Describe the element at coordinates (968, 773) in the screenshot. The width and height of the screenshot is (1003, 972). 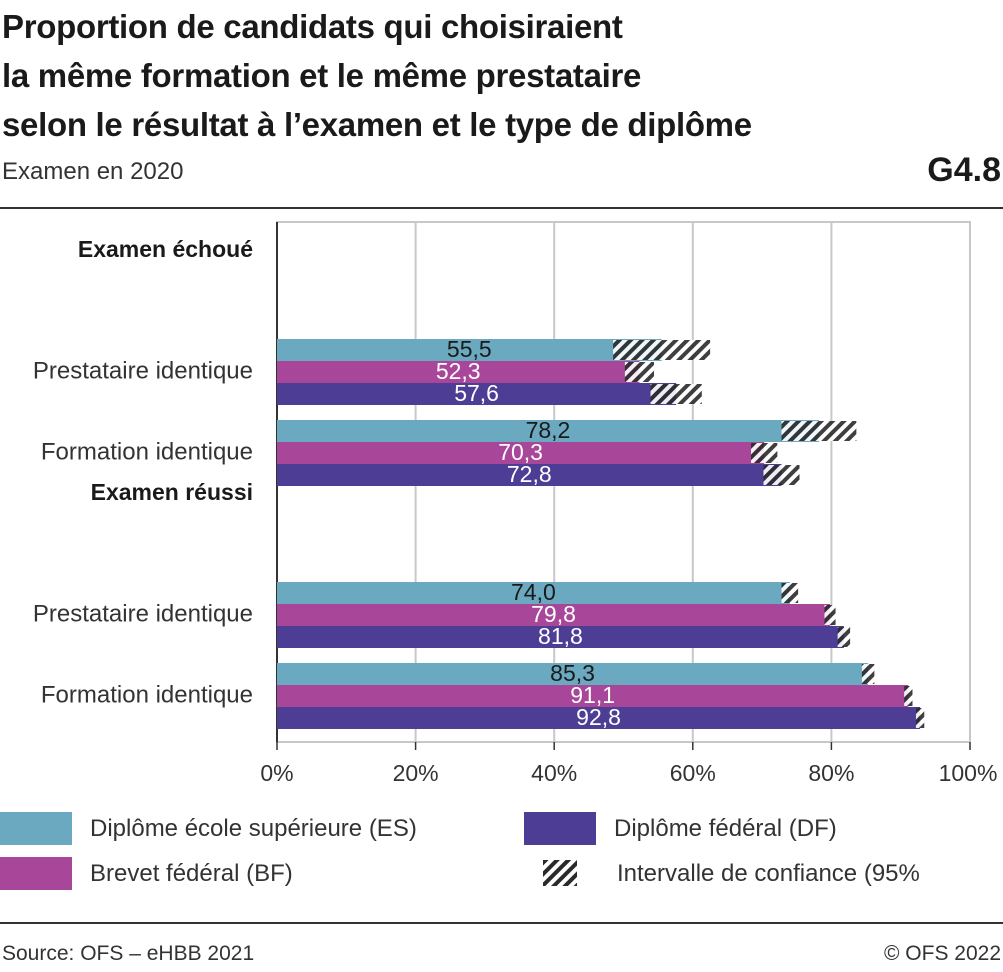
I see `x-tick-label: 100%` at that location.